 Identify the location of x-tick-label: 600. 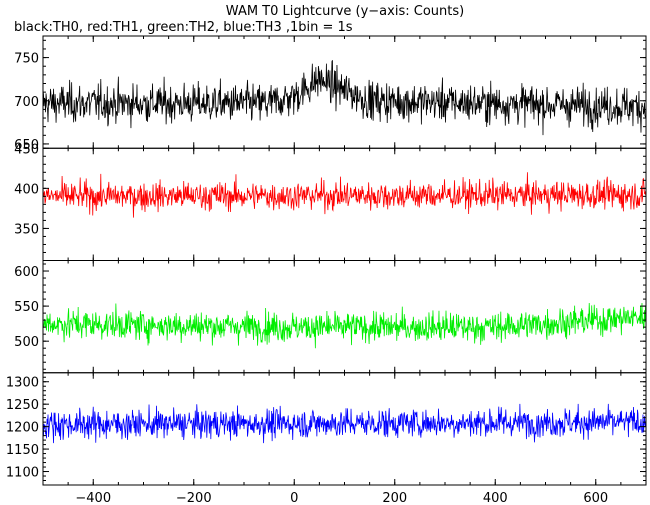
(595, 498).